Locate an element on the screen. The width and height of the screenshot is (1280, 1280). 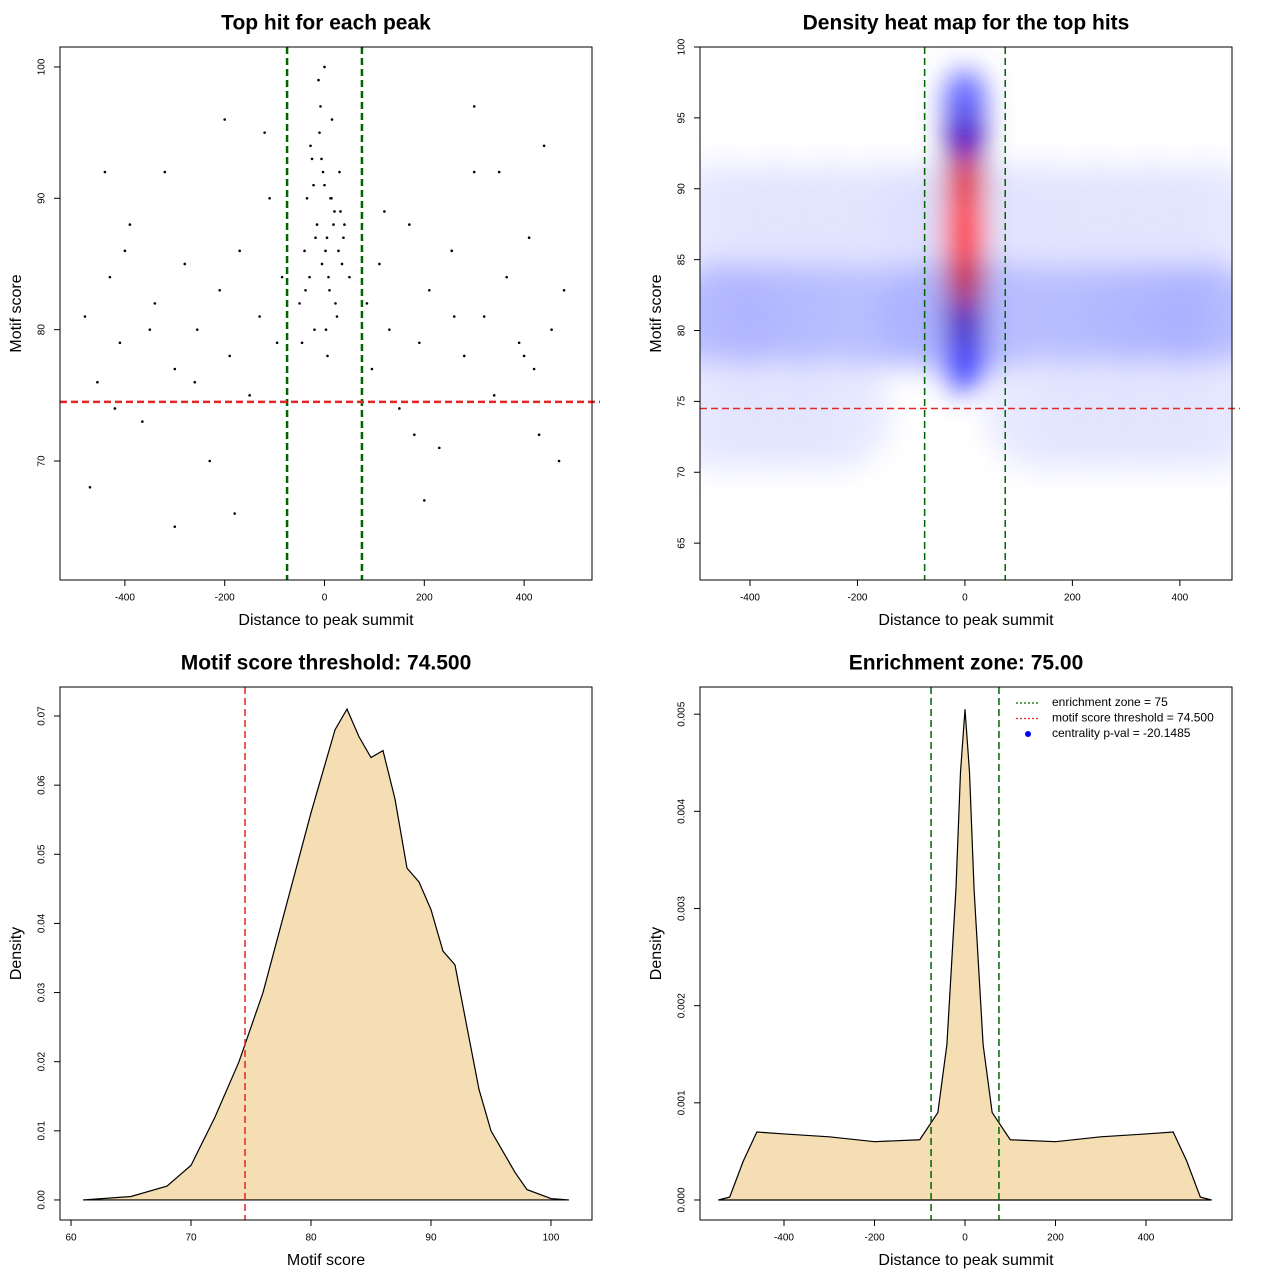
x-tick-label: 80 is located at coordinates (311, 1238).